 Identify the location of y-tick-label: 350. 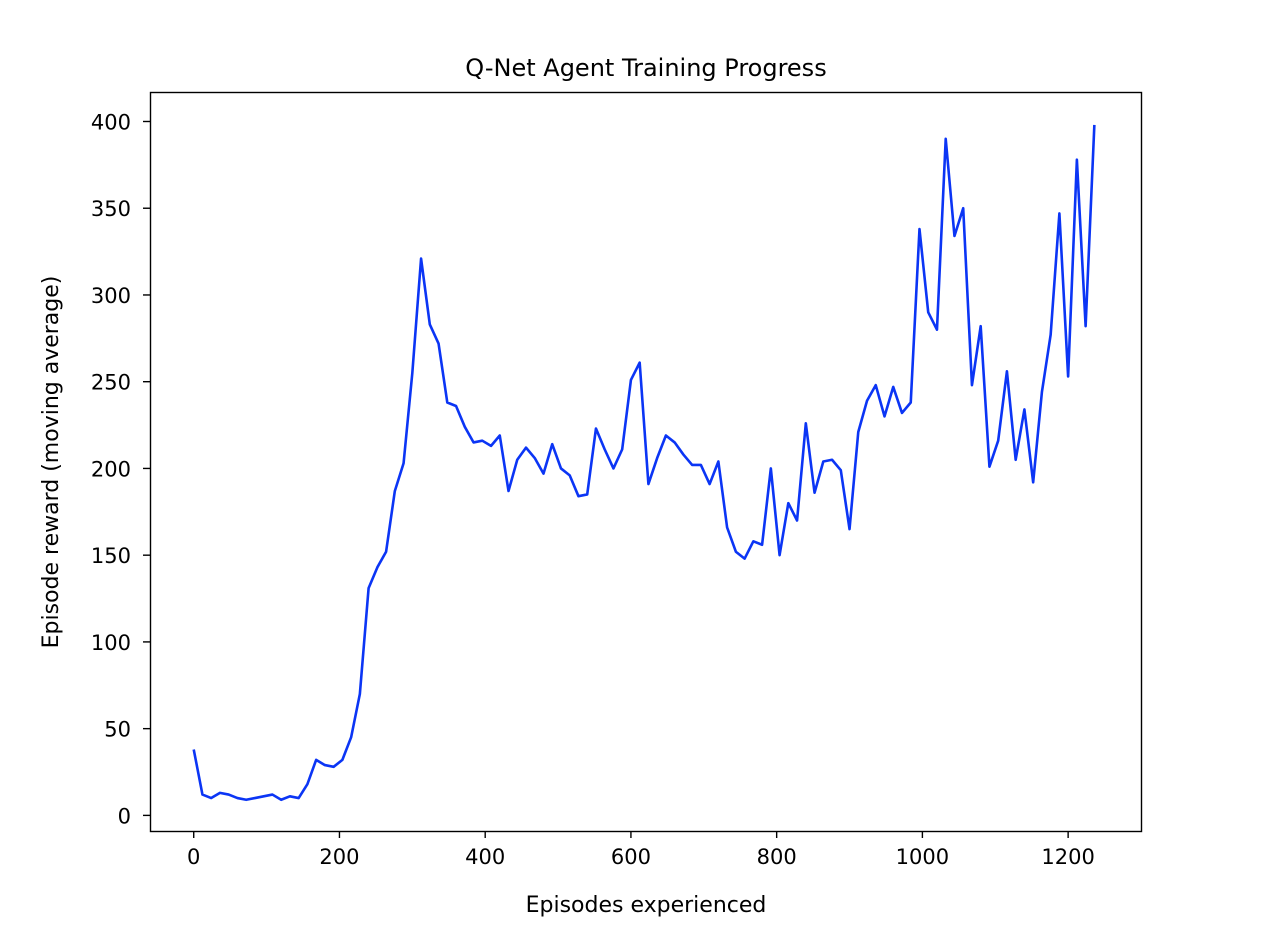
(111, 209).